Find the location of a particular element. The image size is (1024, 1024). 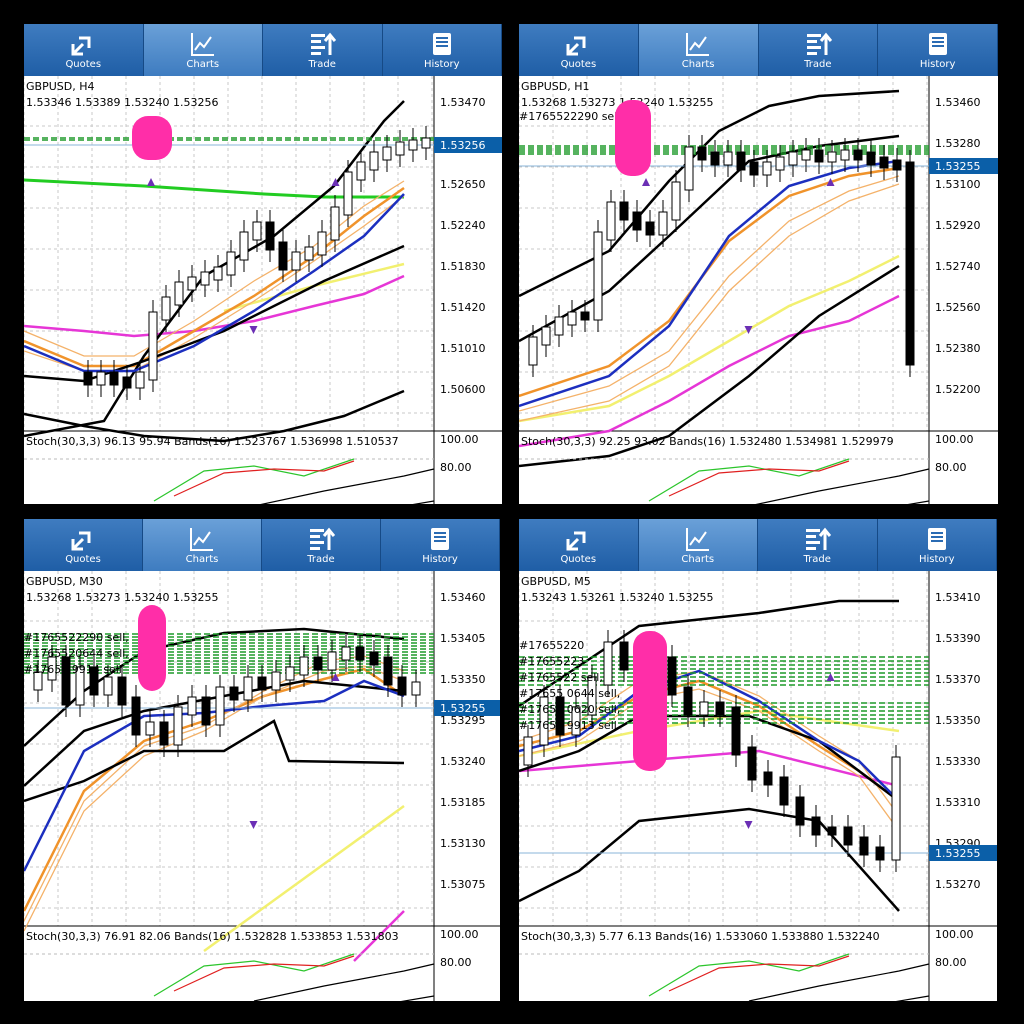

price-axis-tick: 1.53410 is located at coordinates (958, 597).